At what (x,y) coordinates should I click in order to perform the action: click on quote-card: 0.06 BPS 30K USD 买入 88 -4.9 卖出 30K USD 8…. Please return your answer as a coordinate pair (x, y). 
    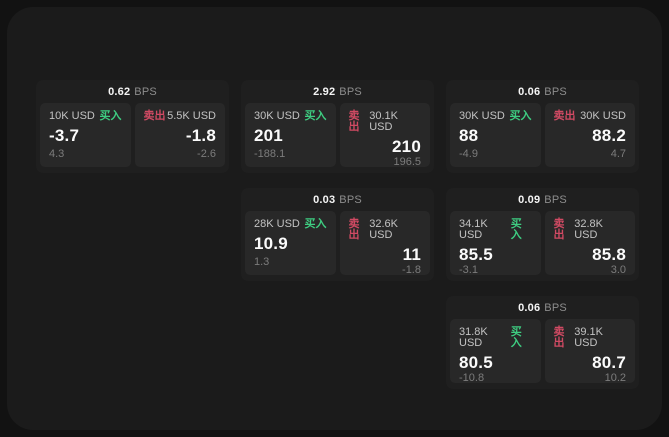
    Looking at the image, I should click on (542, 126).